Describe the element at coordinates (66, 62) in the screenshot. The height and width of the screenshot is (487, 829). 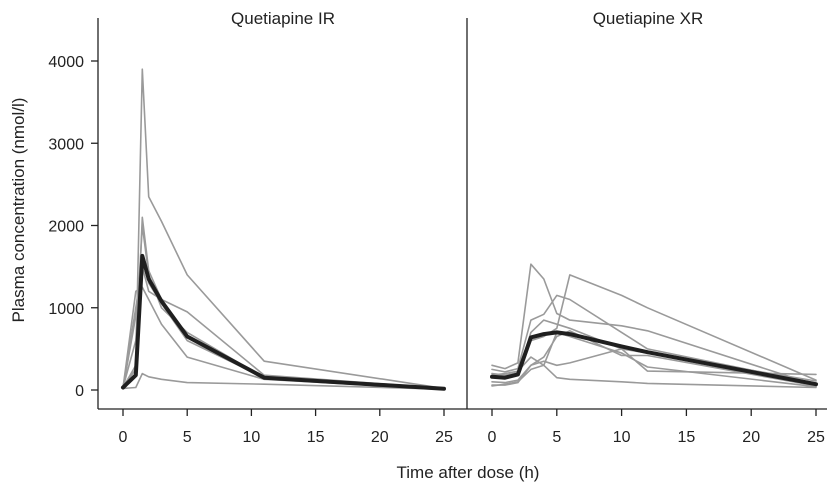
I see `y-tick-label: 4000` at that location.